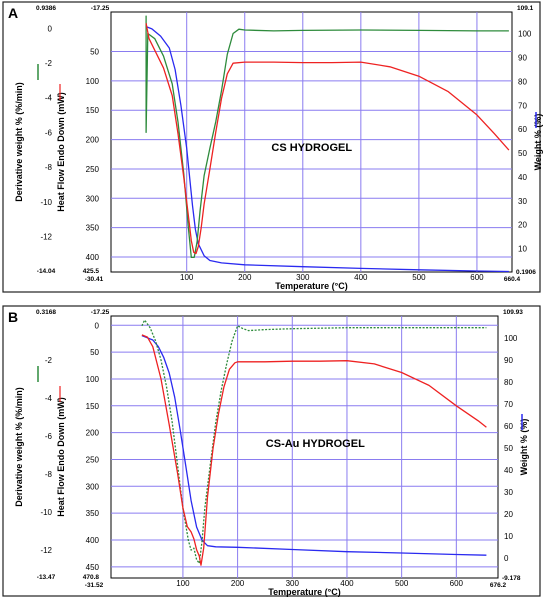  I want to click on deriv-bottom-label: -14.04, so click(46, 271).